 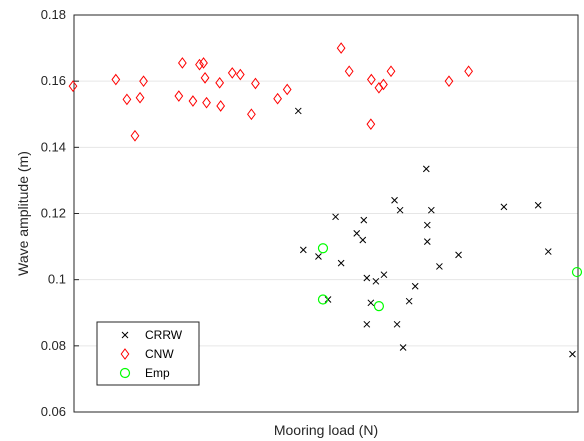 I want to click on y-tick-label: 0.12, so click(x=53, y=213).